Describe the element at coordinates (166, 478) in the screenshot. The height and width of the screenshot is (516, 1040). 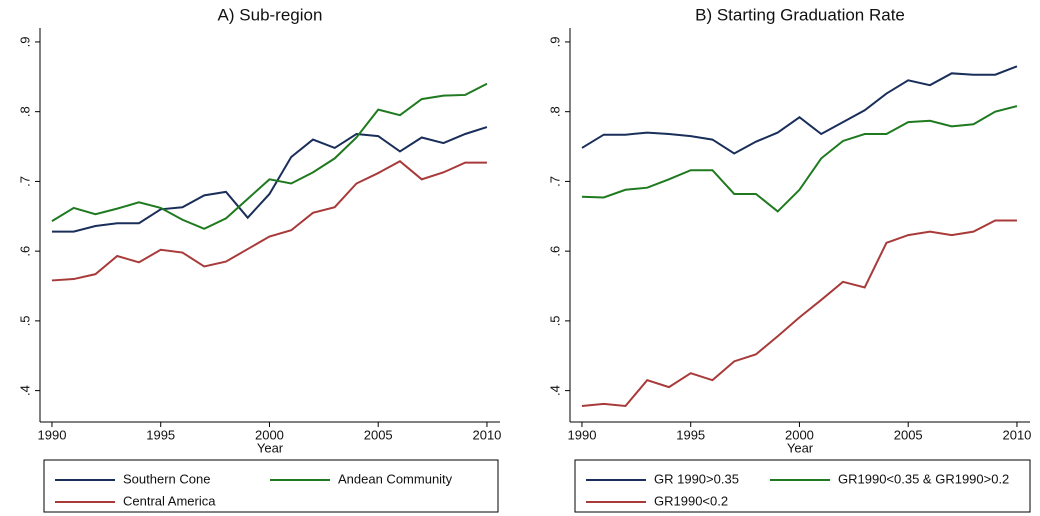
I see `legend-label: Southern Cone` at that location.